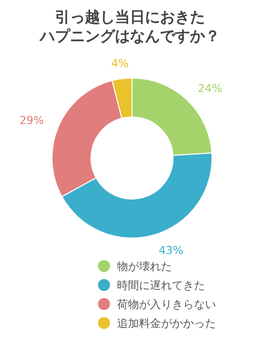  What do you see at coordinates (166, 304) in the screenshot?
I see `legend-label: 荷物が入りきらない` at bounding box center [166, 304].